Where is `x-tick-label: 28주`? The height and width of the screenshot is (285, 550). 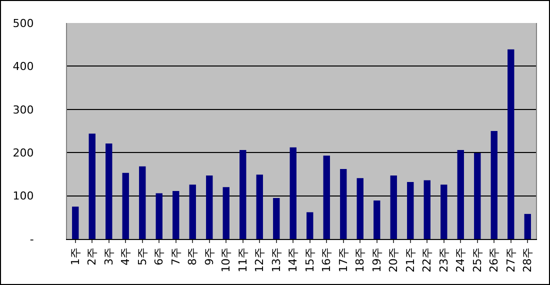 x-tick-label: 28주 is located at coordinates (527, 259).